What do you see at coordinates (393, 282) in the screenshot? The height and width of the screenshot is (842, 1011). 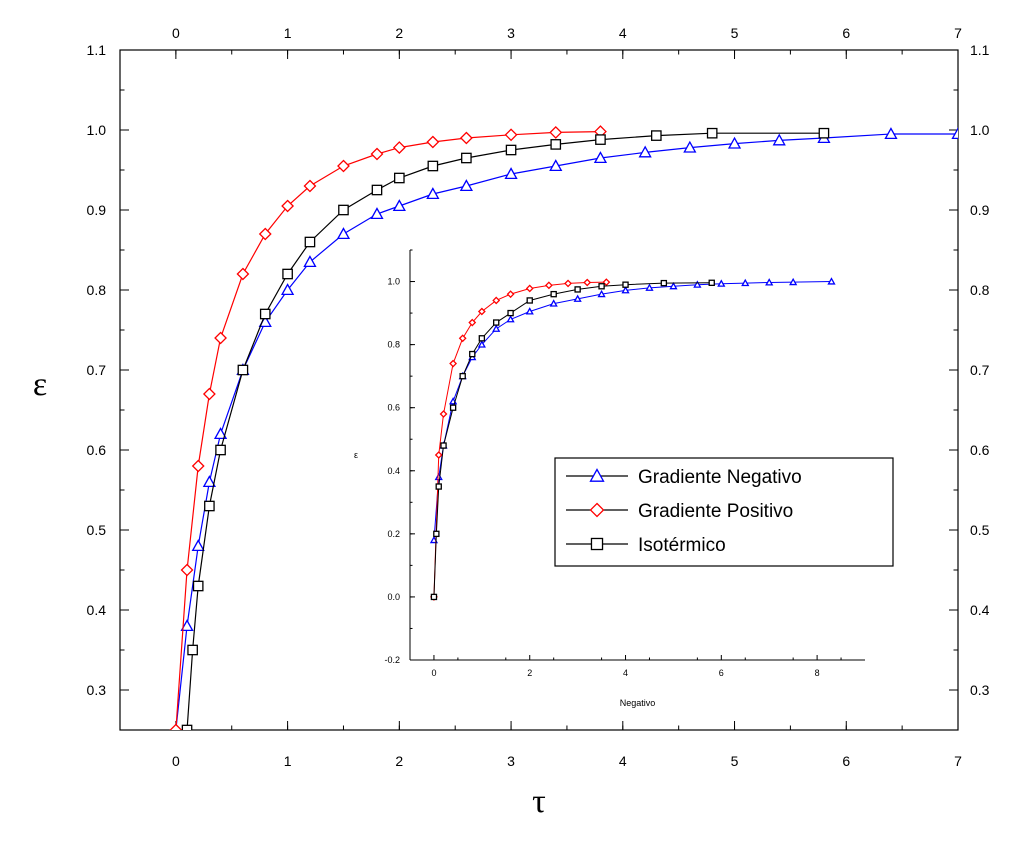 I see `inset-y-tick-label: 1.0` at bounding box center [393, 282].